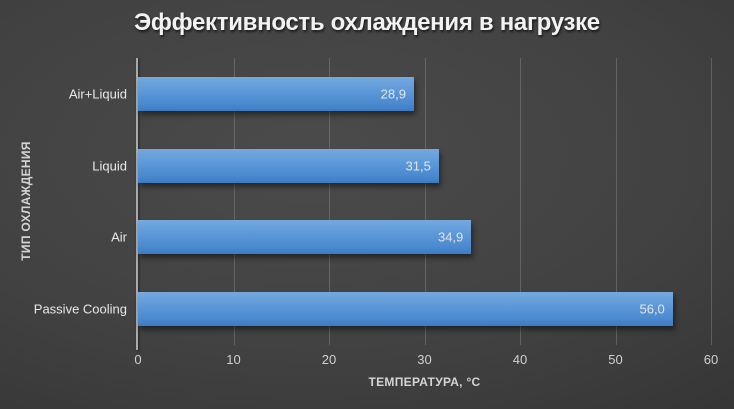 This screenshot has width=734, height=409. What do you see at coordinates (233, 359) in the screenshot?
I see `x-tick-label: 10` at bounding box center [233, 359].